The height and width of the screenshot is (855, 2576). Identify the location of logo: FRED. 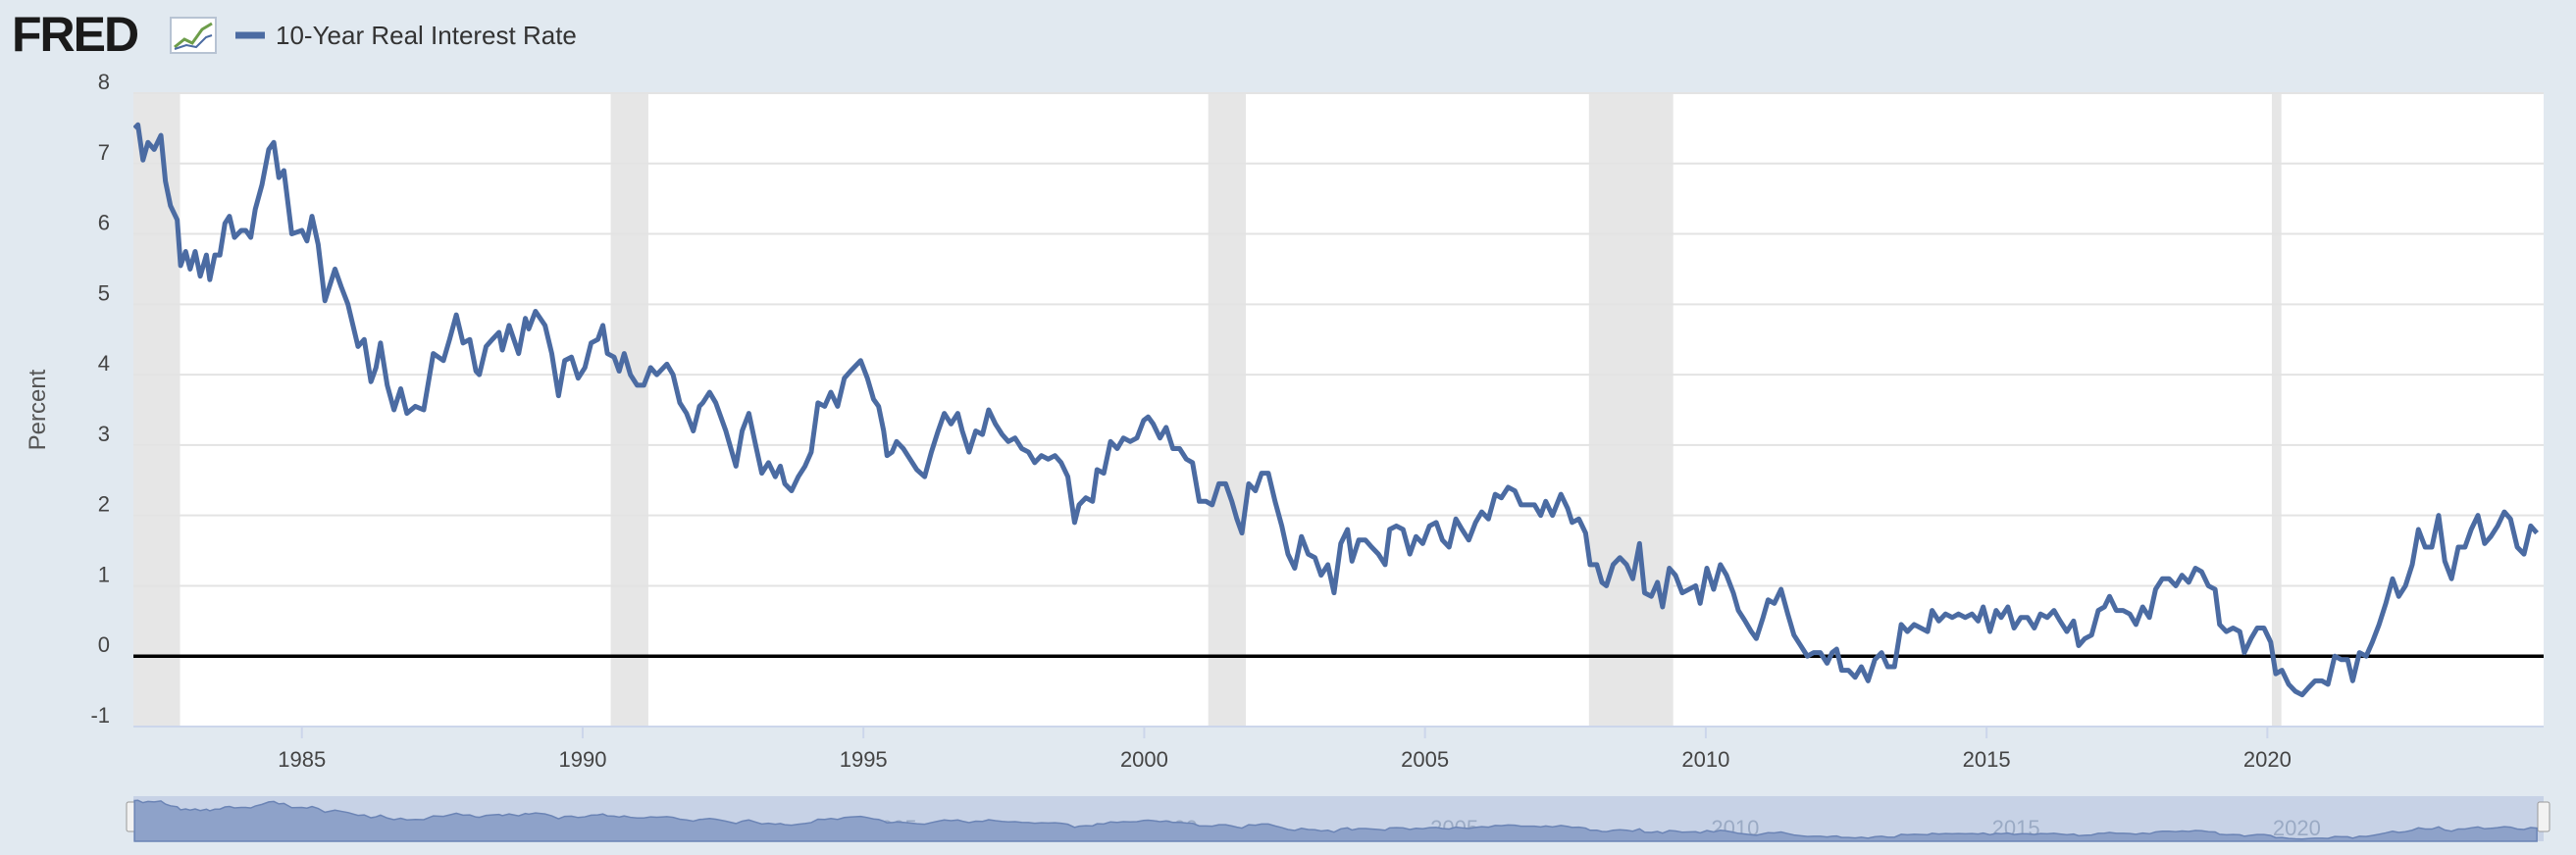
(75, 34).